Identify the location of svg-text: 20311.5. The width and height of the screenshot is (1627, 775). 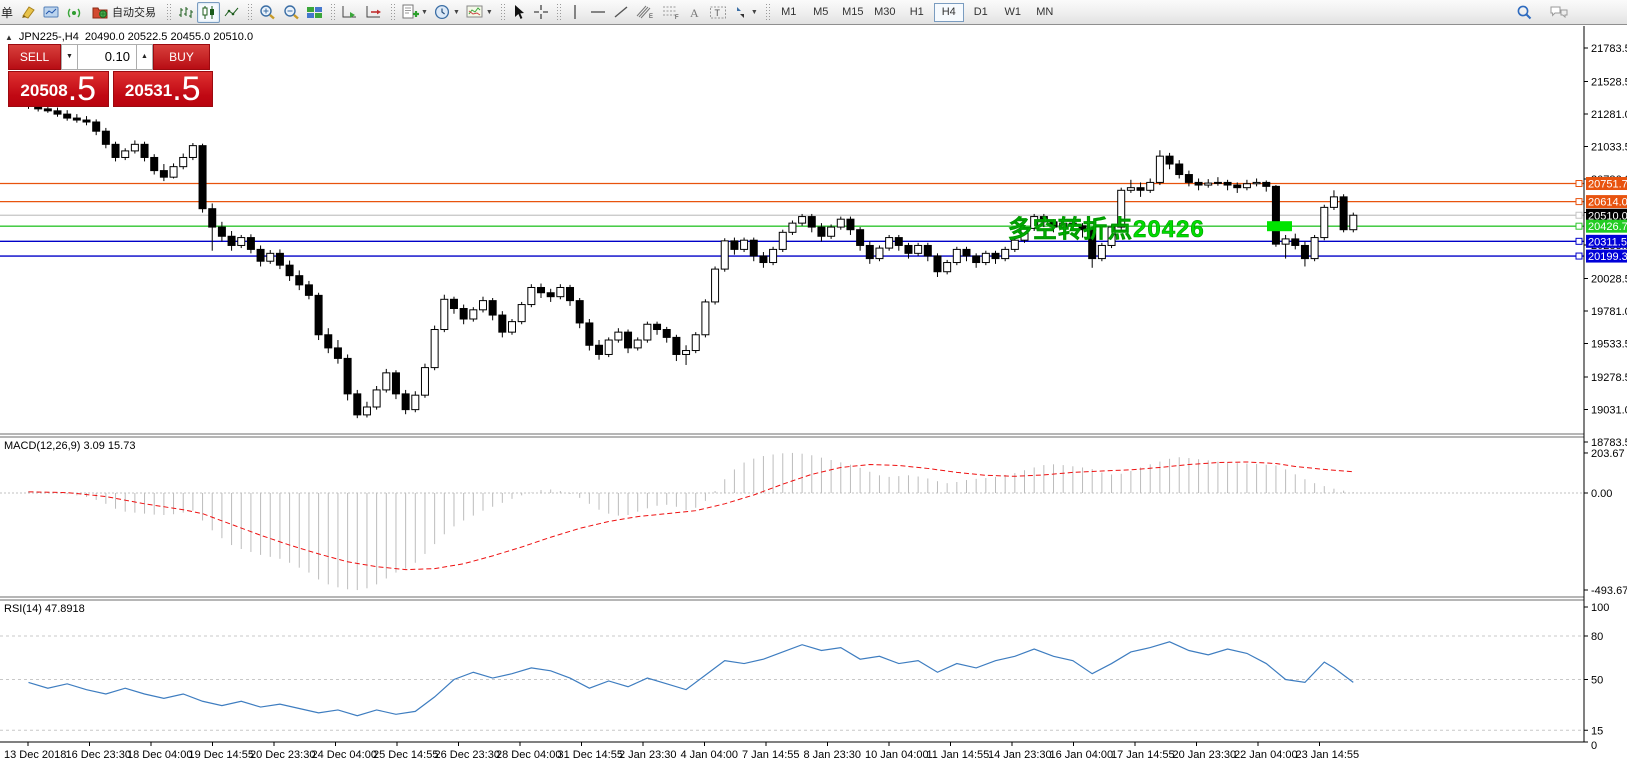
(1607, 242).